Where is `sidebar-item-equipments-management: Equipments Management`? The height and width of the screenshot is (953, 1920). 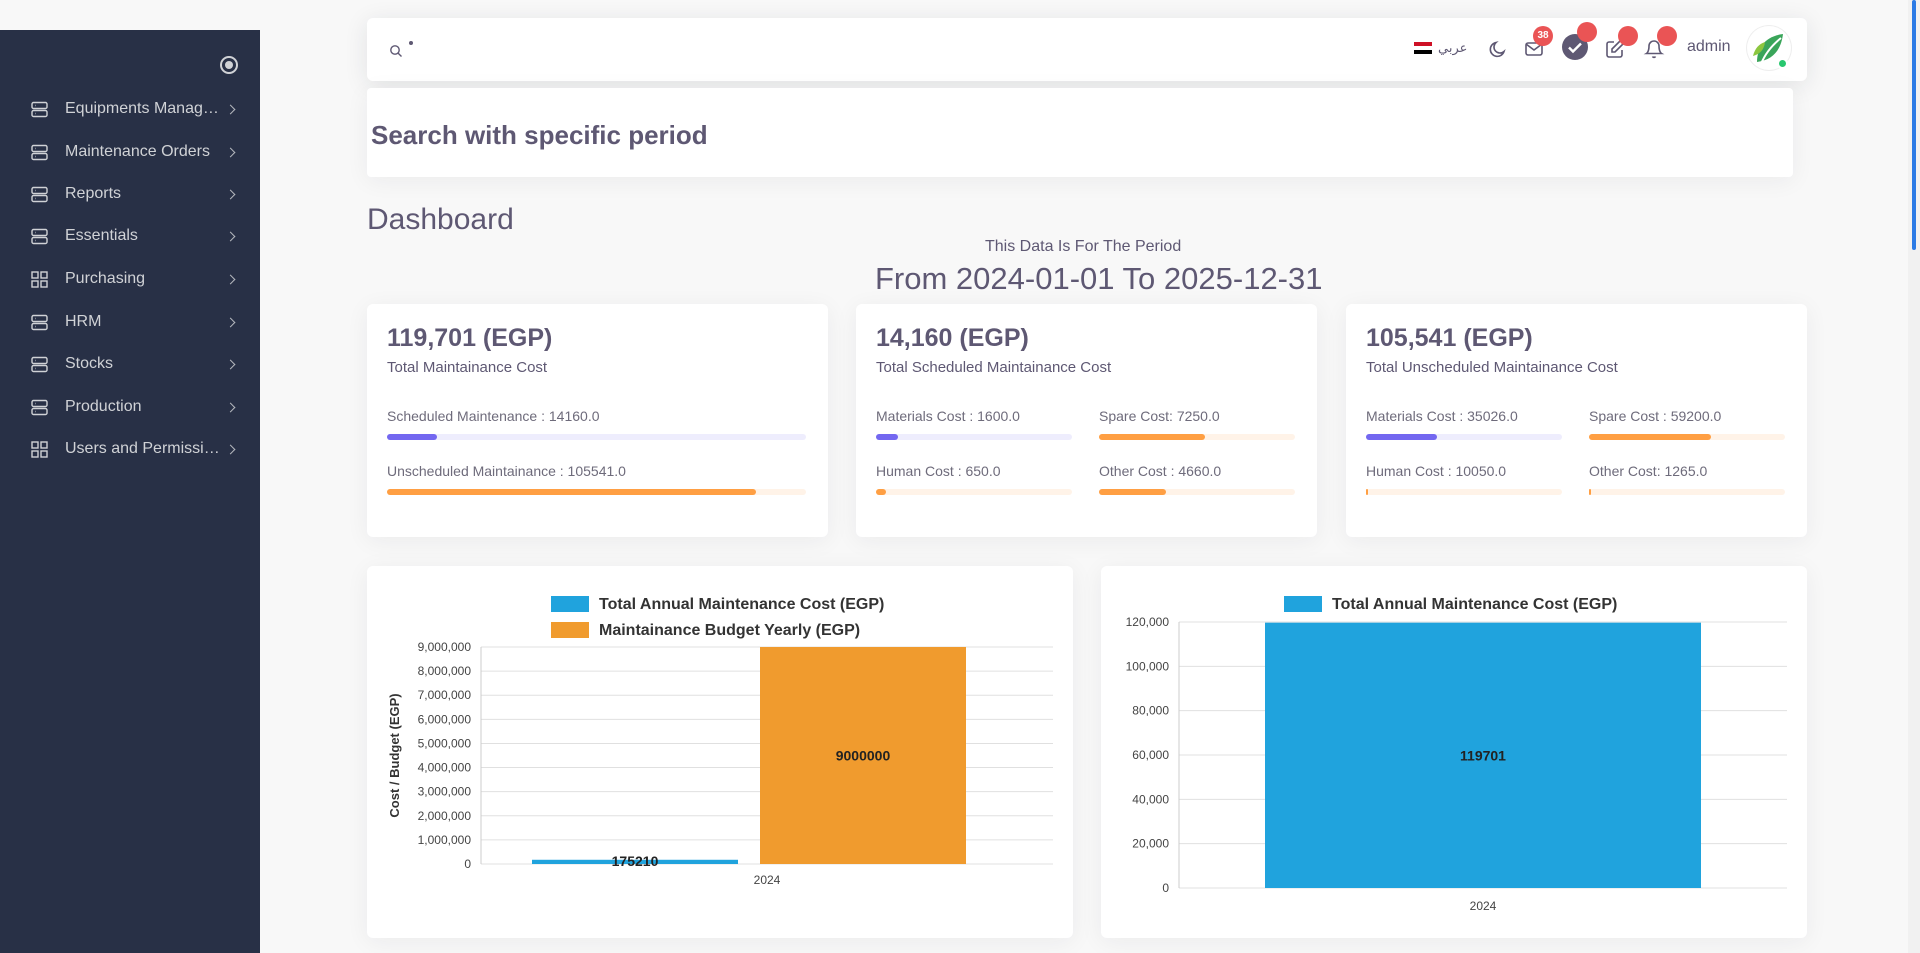 sidebar-item-equipments-management: Equipments Management is located at coordinates (130, 109).